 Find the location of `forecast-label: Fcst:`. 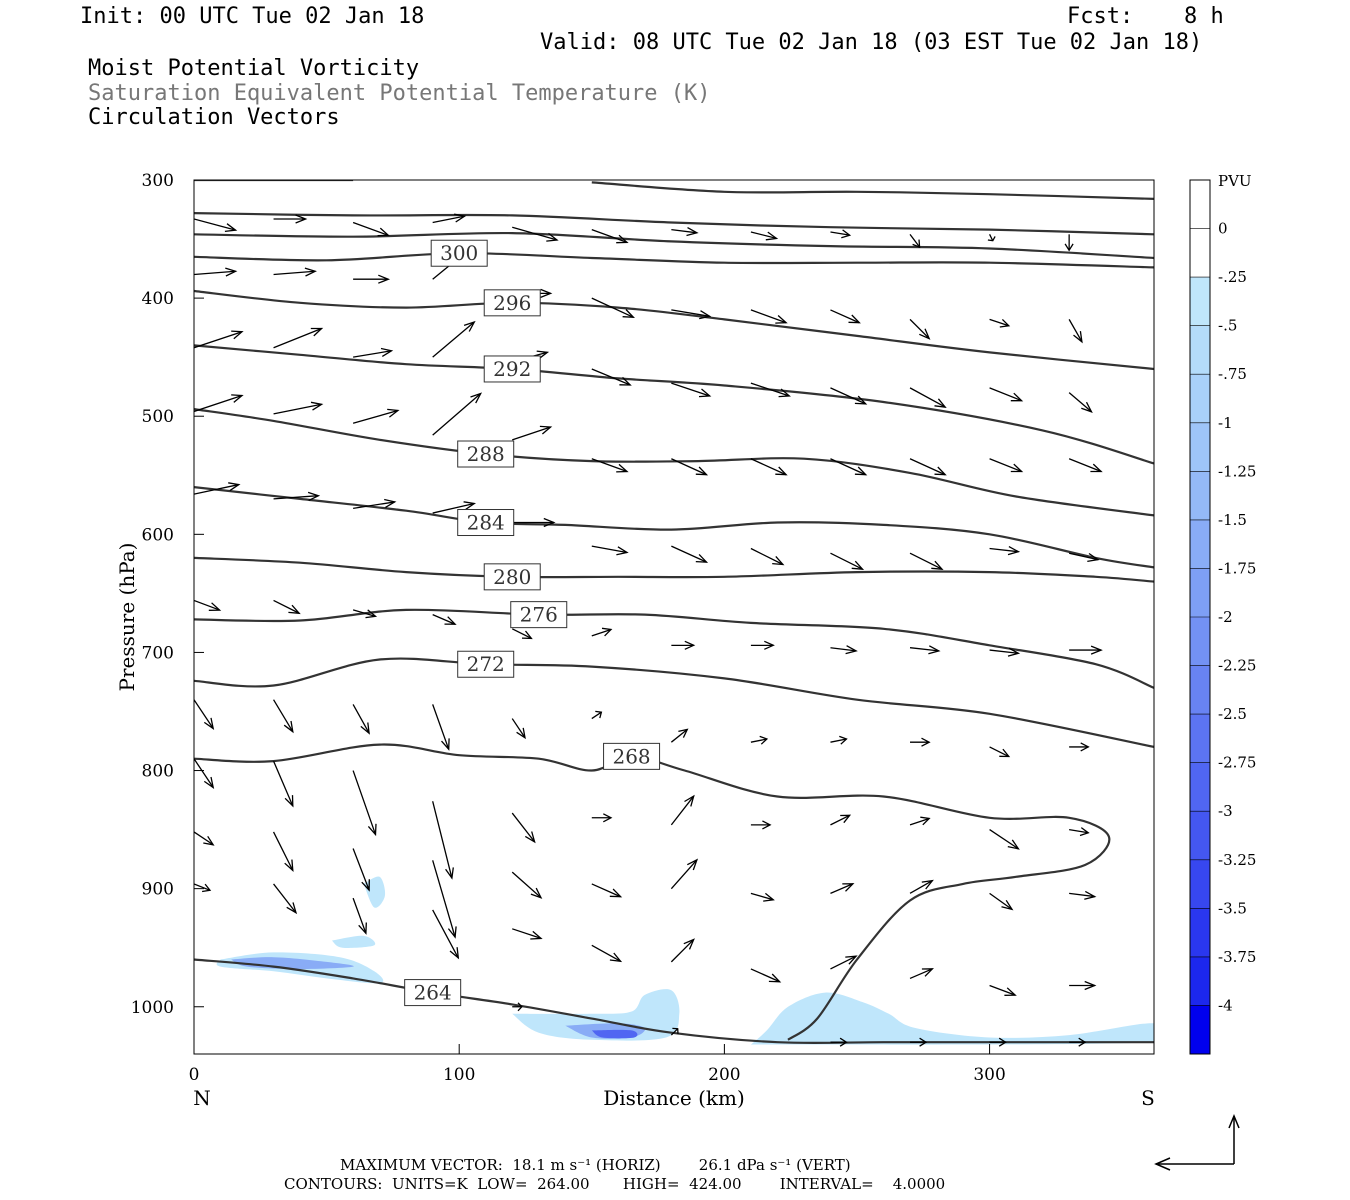

forecast-label: Fcst: is located at coordinates (1100, 16).